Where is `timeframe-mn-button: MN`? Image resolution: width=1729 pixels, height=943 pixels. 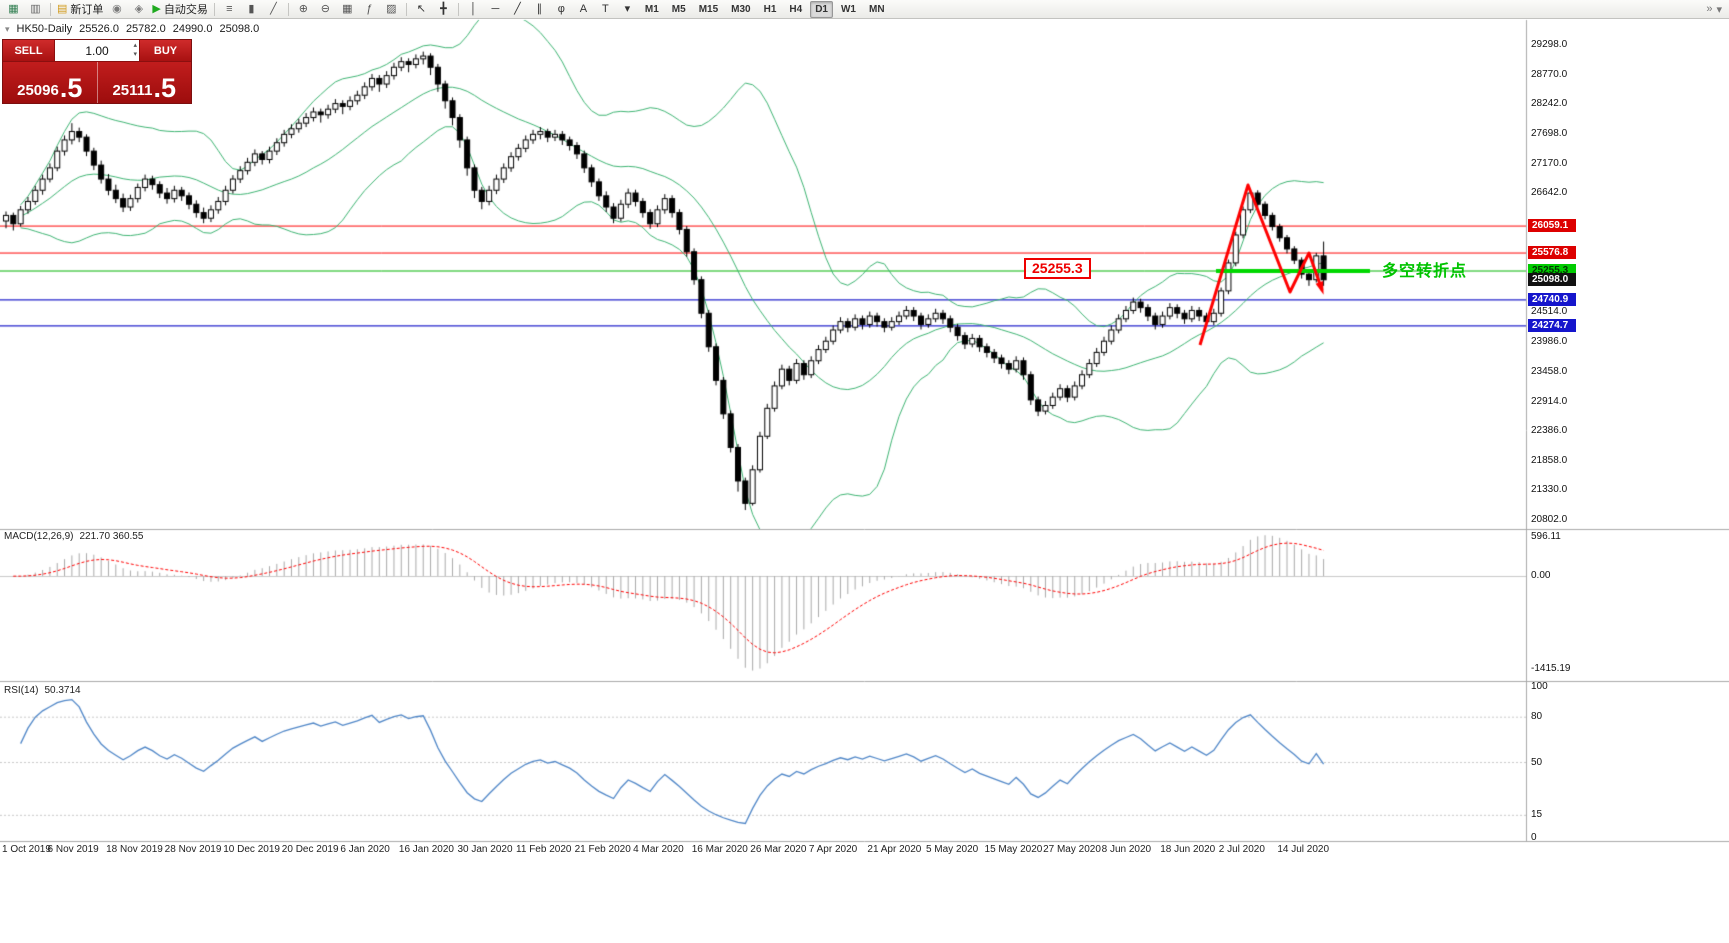
timeframe-mn-button: MN is located at coordinates (876, 9).